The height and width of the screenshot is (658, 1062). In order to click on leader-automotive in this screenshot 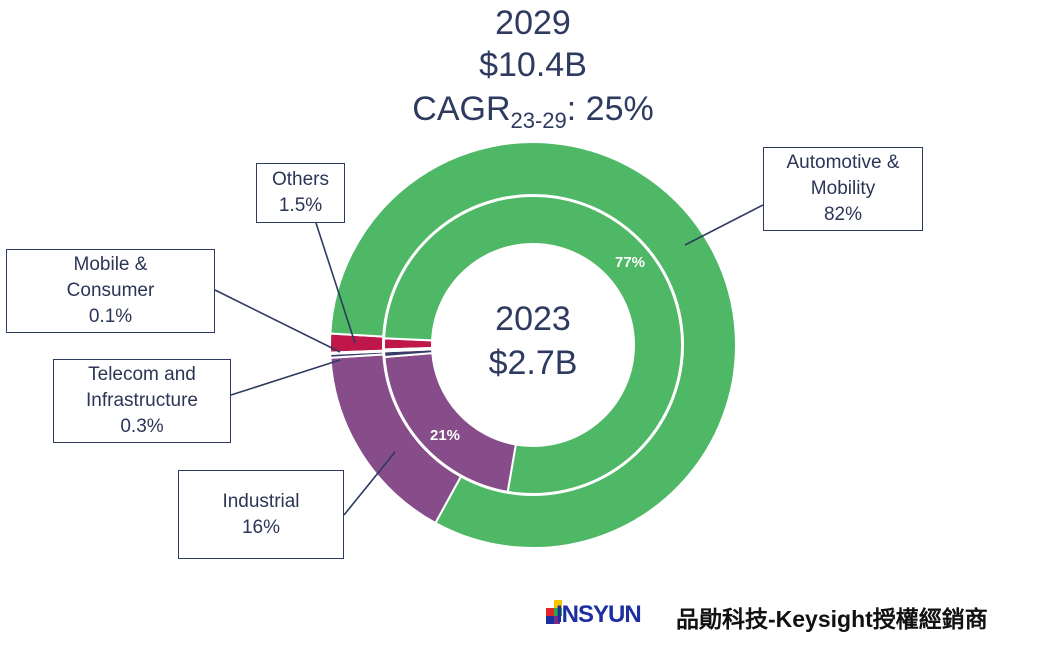, I will do `click(724, 225)`.